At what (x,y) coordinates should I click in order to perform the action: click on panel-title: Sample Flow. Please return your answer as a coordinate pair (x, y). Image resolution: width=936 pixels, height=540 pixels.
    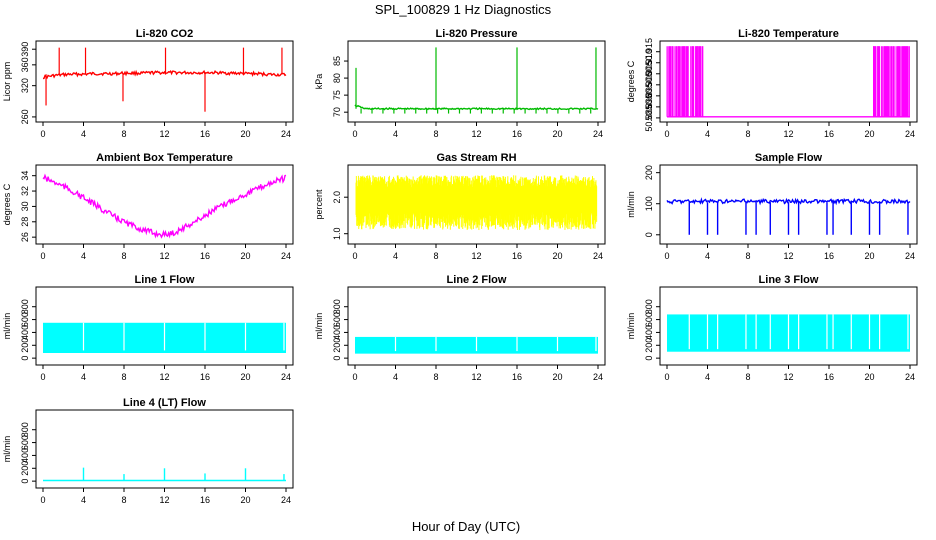
    Looking at the image, I should click on (789, 158).